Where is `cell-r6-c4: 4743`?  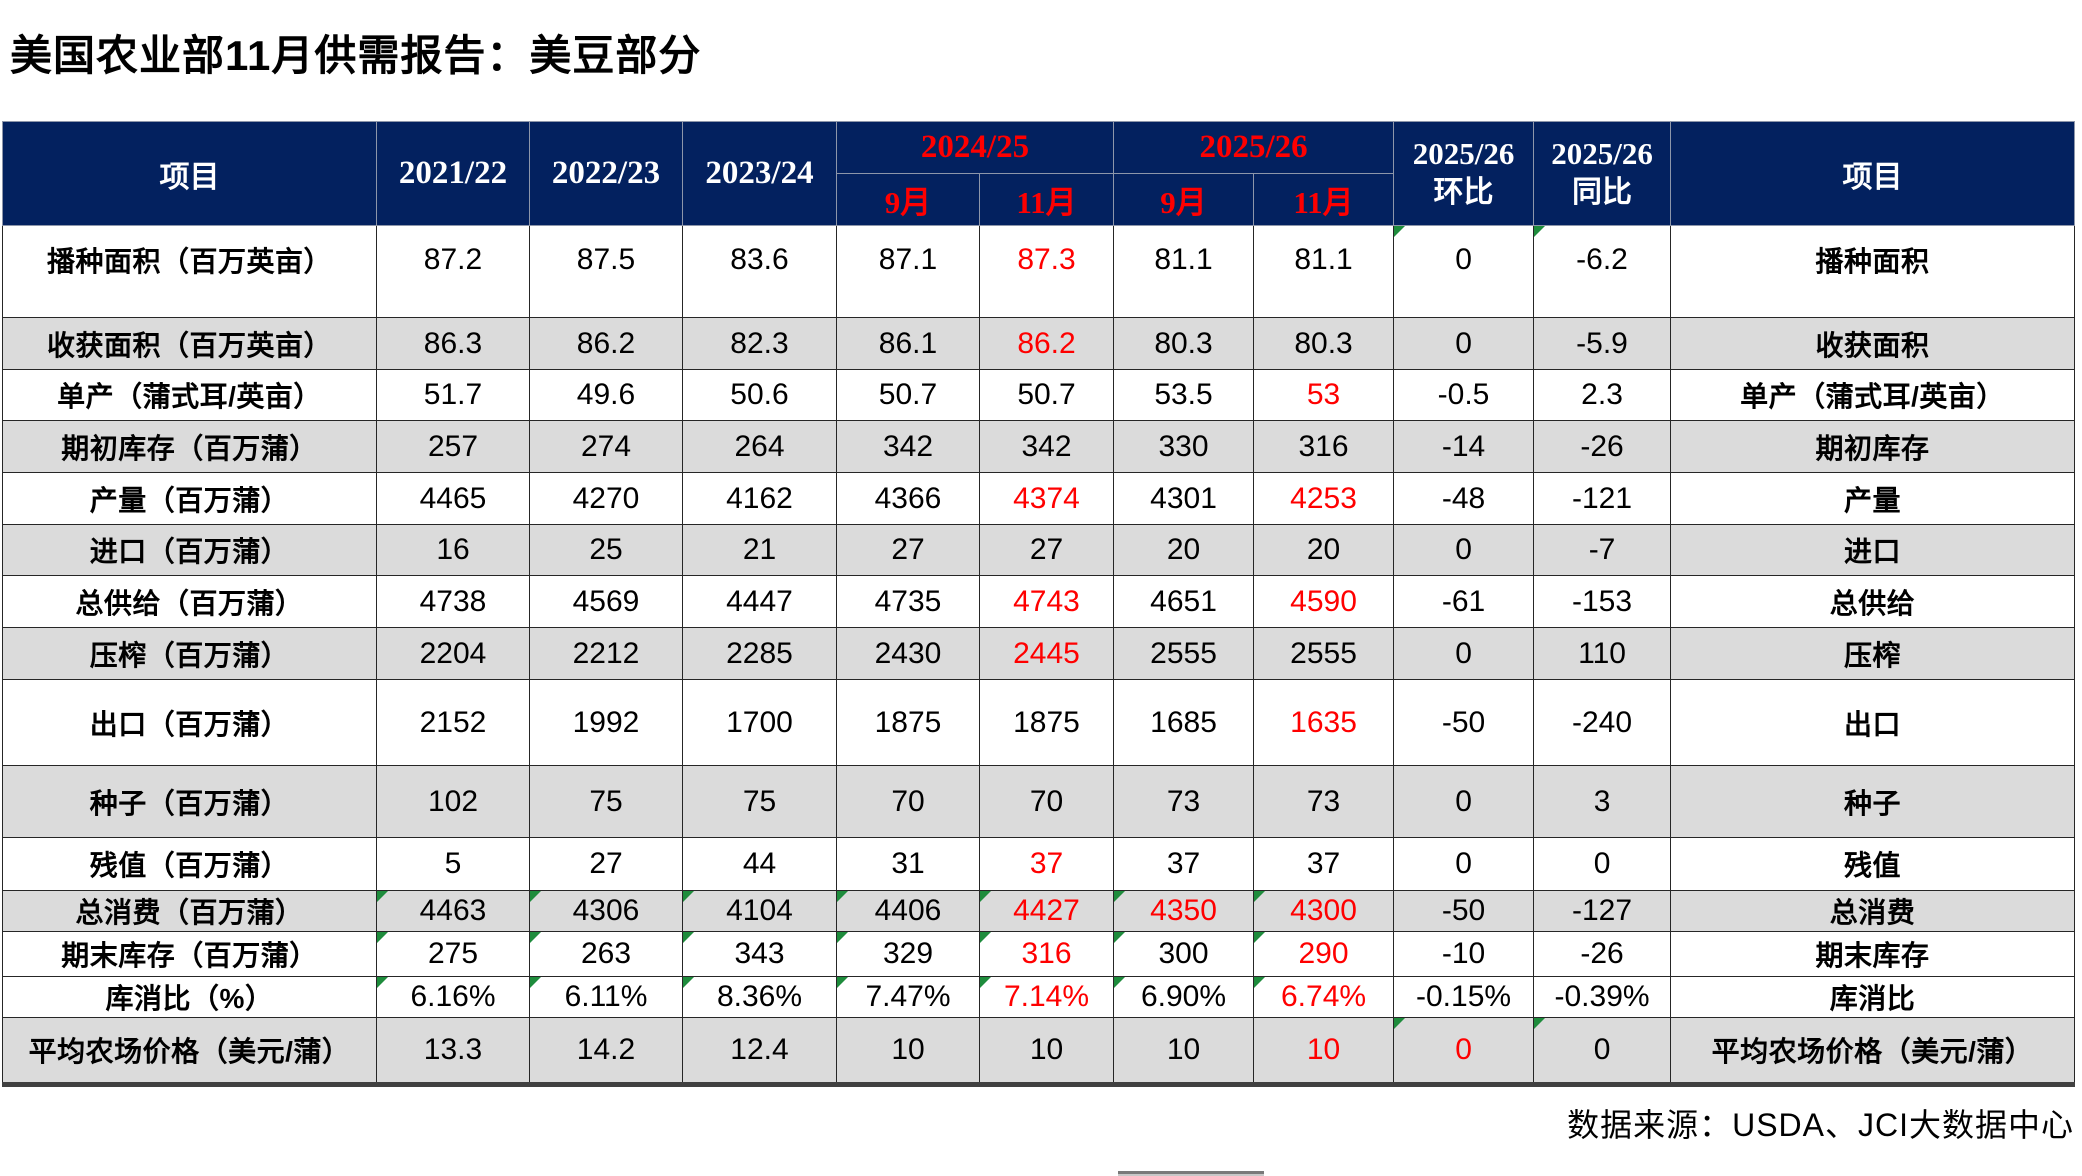 cell-r6-c4: 4743 is located at coordinates (1046, 601).